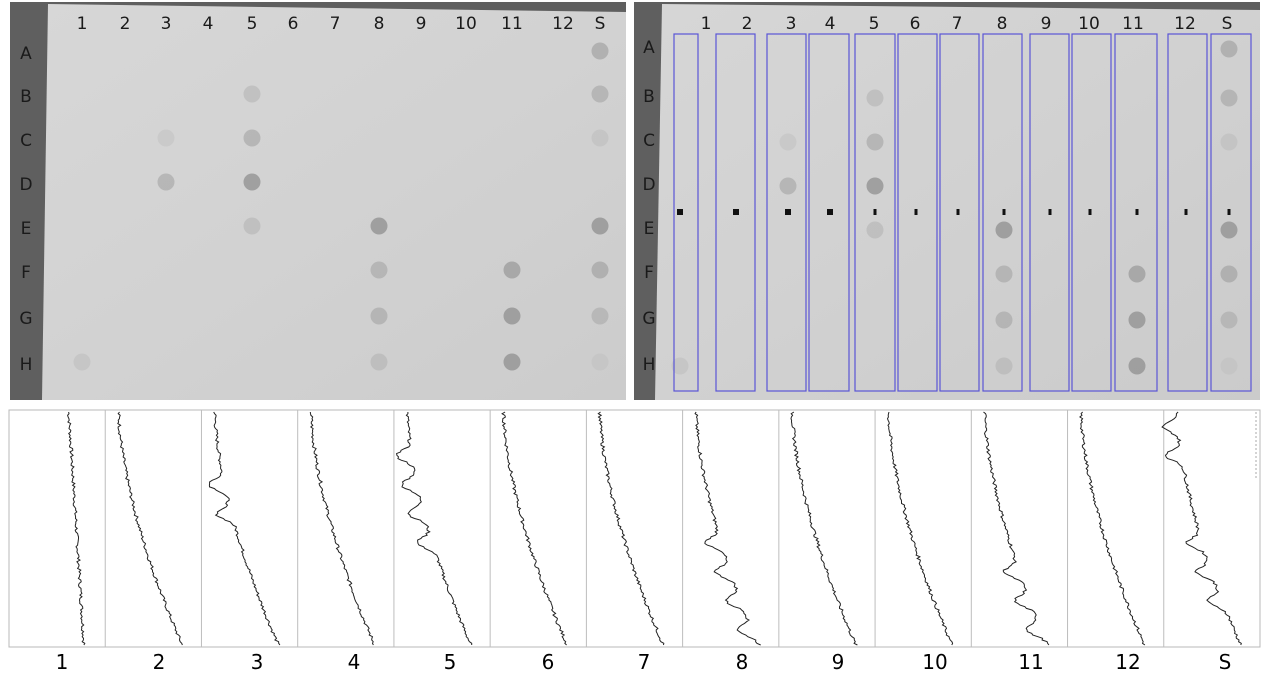 The image size is (1266, 679). I want to click on profile-label: 3, so click(257, 662).